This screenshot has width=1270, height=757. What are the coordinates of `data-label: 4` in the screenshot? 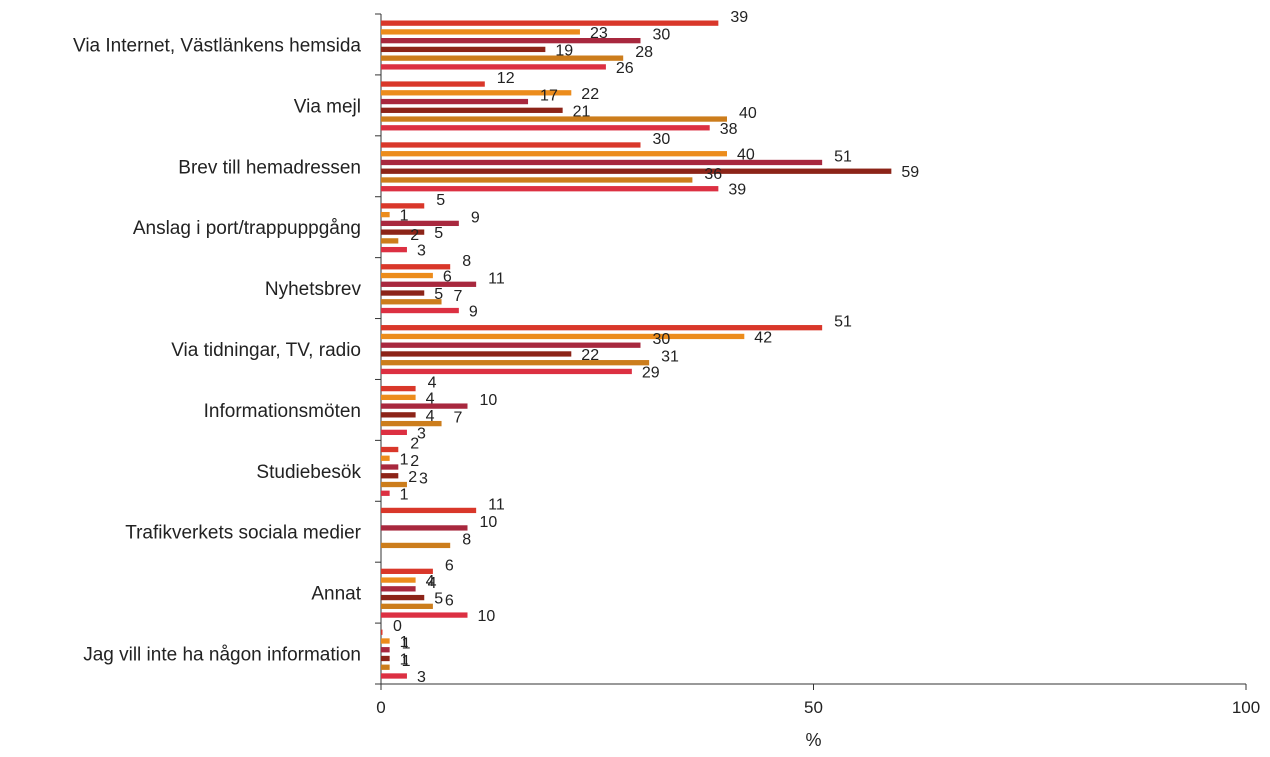 It's located at (430, 581).